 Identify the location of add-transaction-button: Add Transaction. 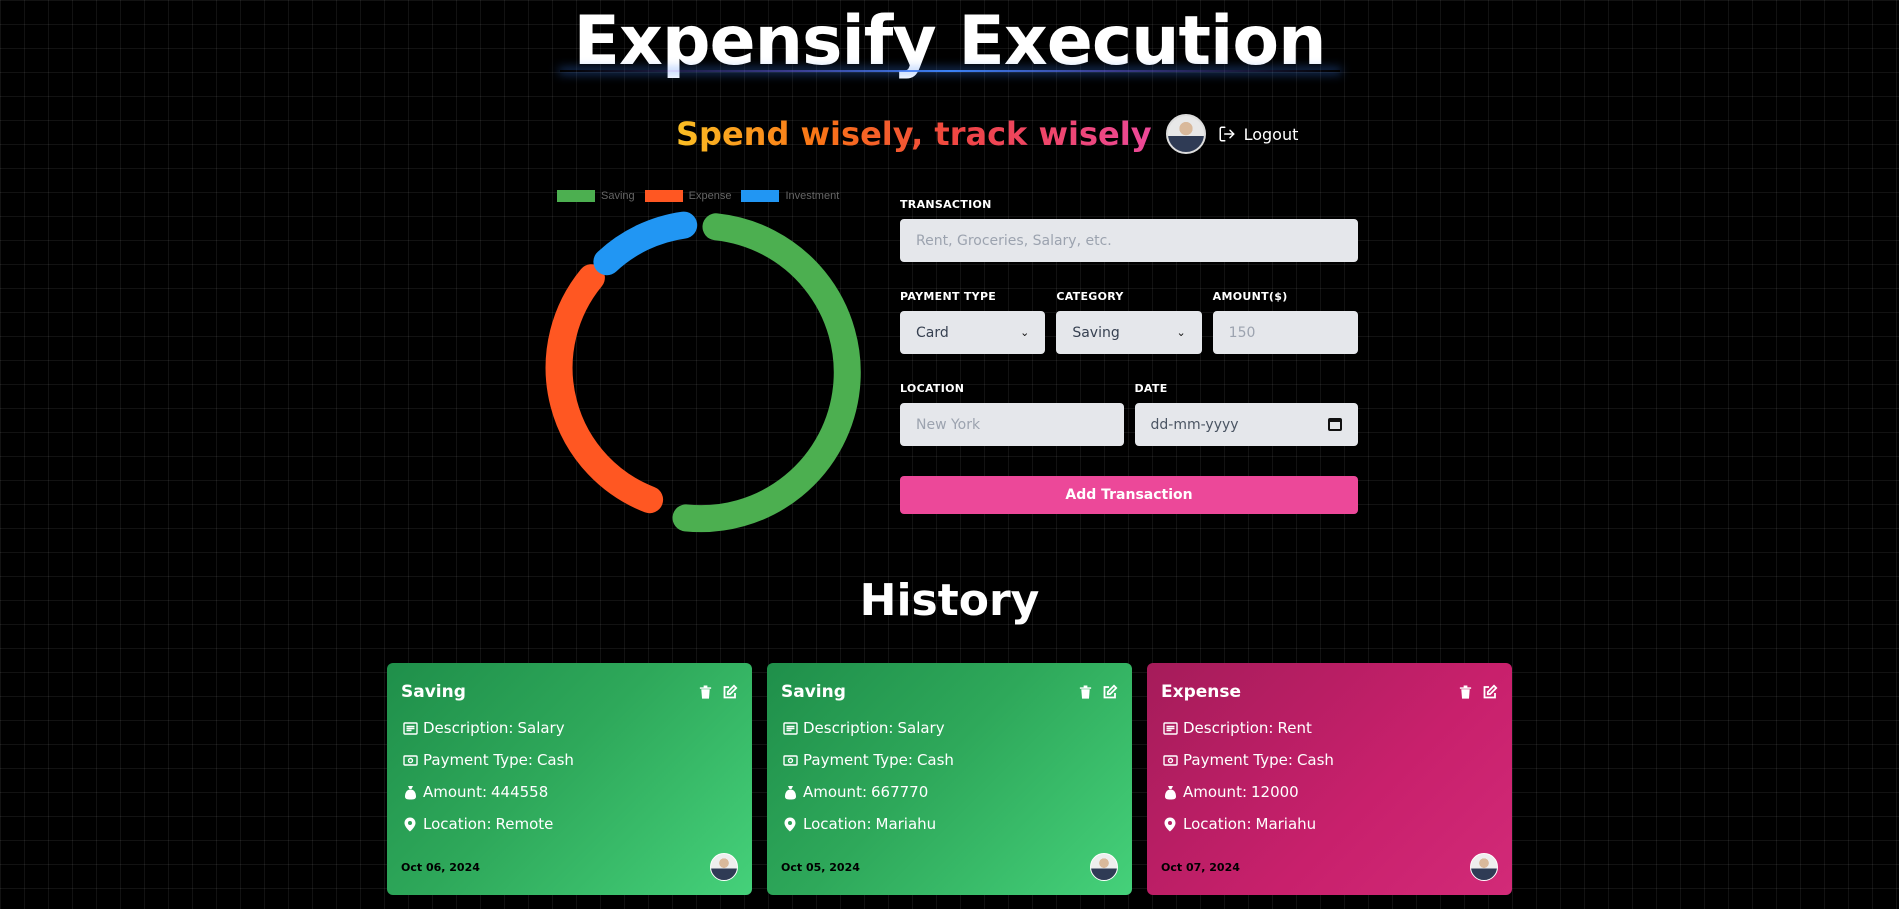
(1129, 495).